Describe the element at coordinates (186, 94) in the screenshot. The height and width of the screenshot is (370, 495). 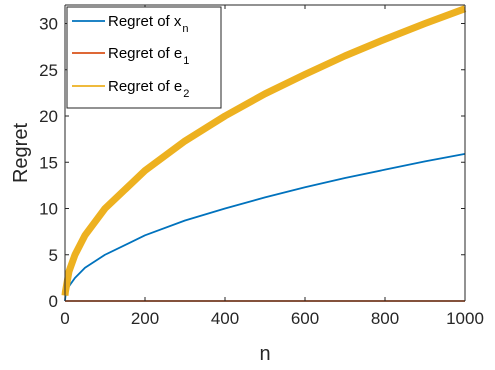
I see `legend-subscript-3: 2` at that location.